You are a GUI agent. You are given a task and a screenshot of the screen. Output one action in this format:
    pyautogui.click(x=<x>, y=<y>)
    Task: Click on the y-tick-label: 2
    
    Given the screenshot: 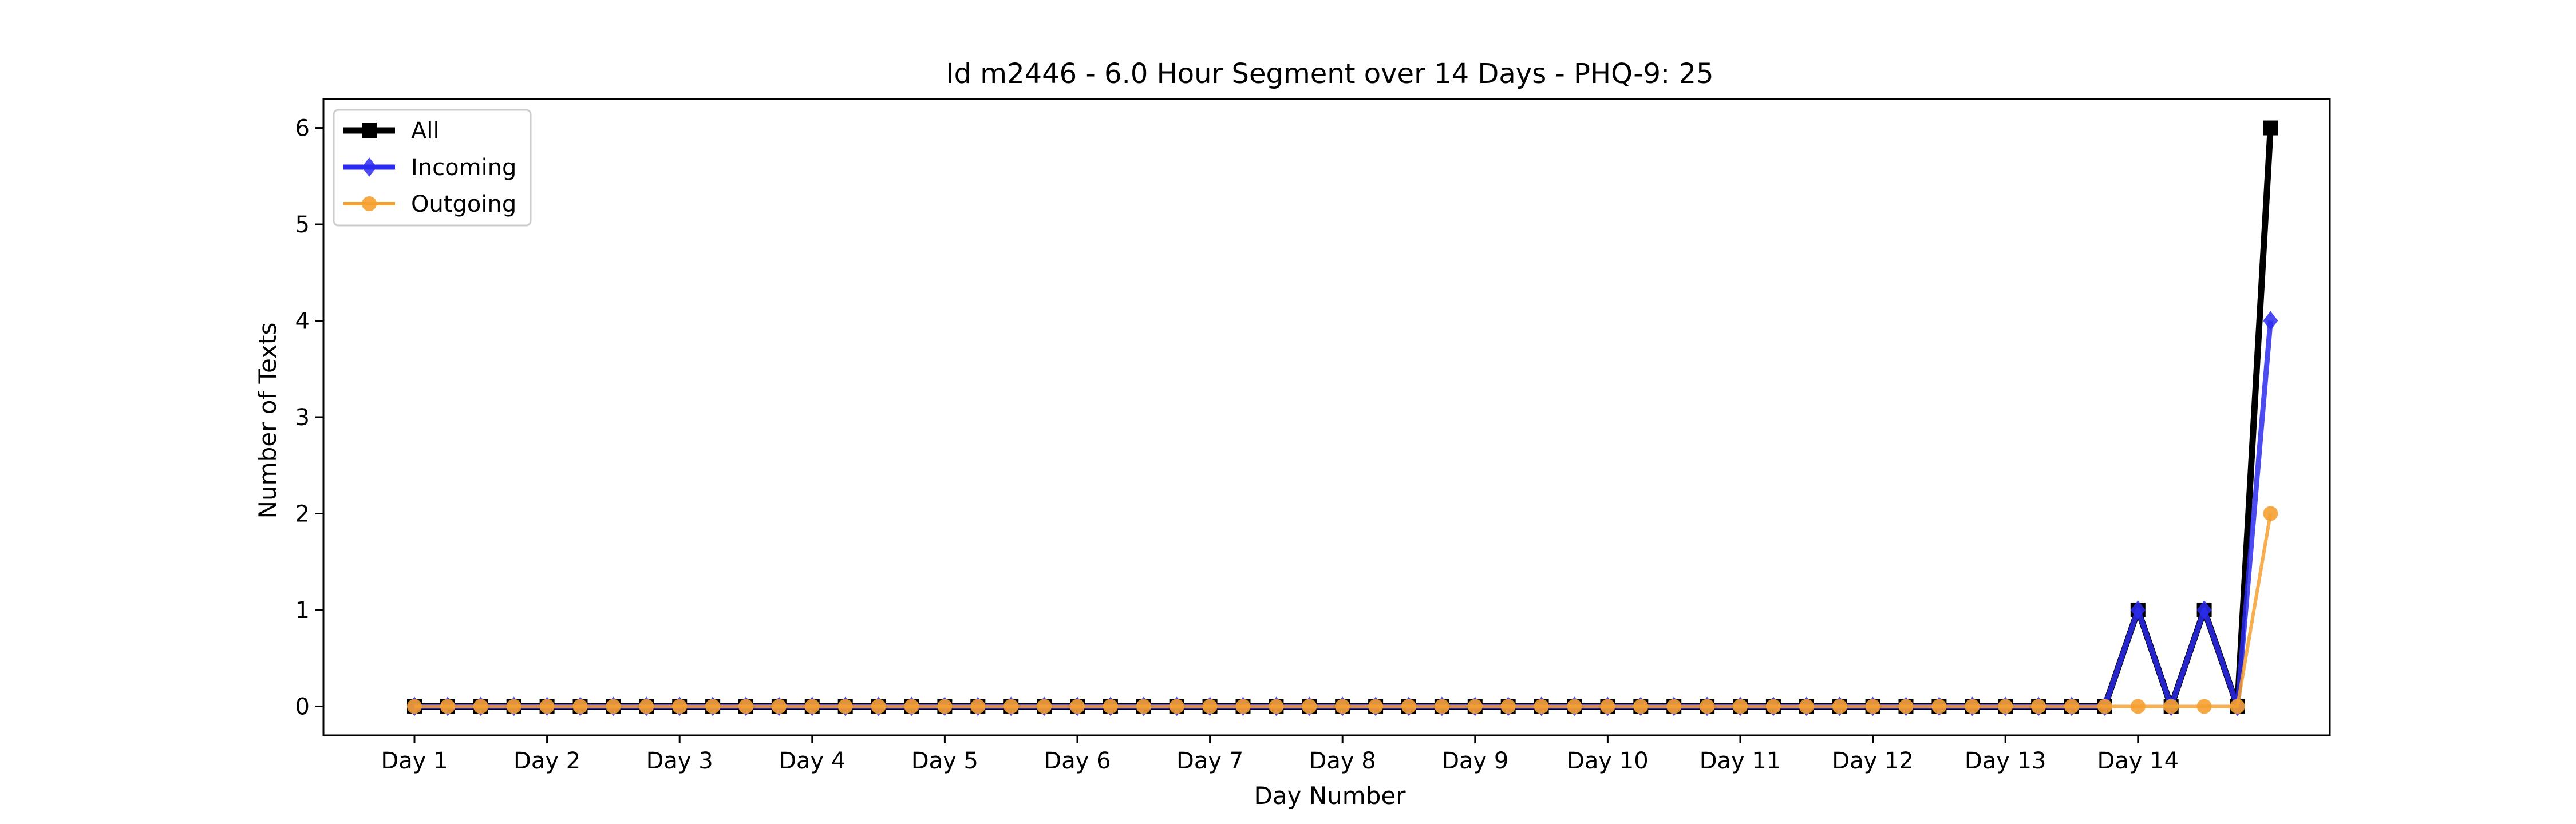 What is the action you would take?
    pyautogui.click(x=302, y=514)
    